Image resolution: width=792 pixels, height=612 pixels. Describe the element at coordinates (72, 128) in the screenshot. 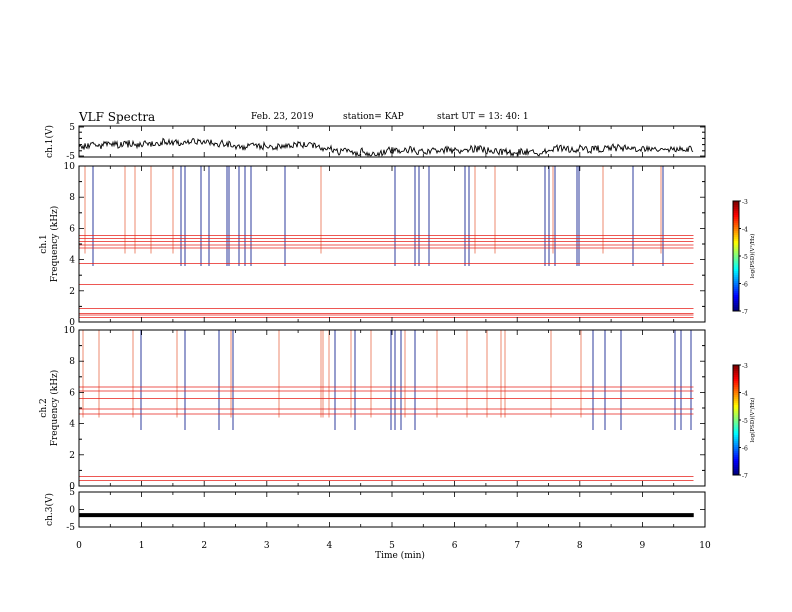

I see `ch1-voltage-ytick-label: 5` at that location.